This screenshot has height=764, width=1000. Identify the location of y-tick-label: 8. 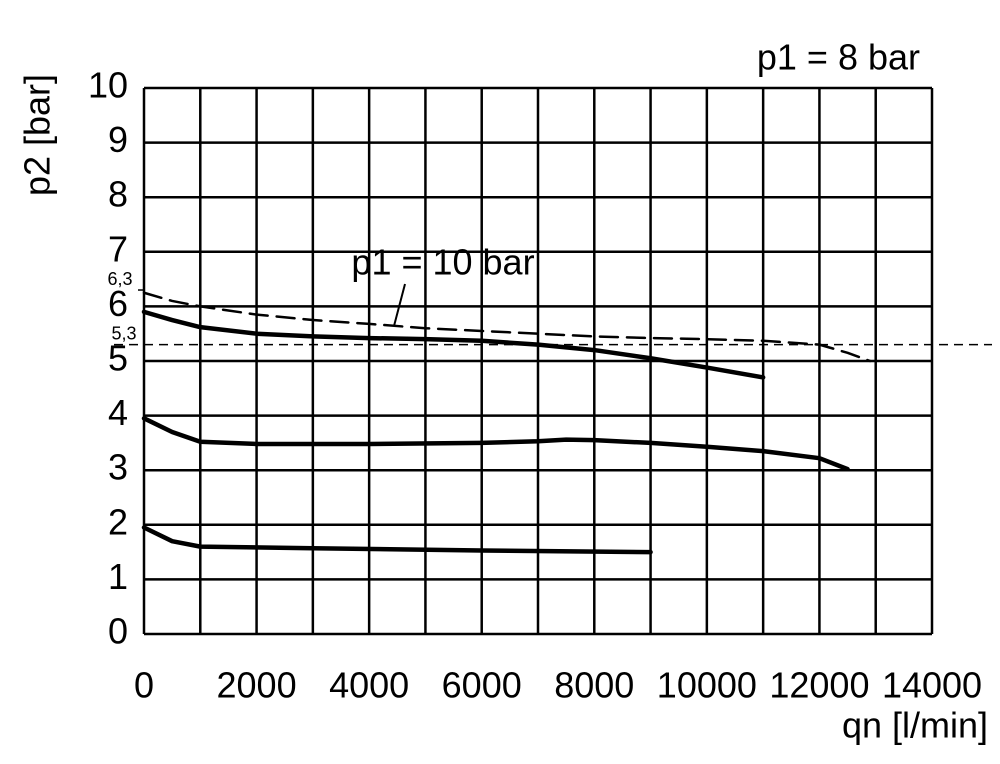
(118, 194).